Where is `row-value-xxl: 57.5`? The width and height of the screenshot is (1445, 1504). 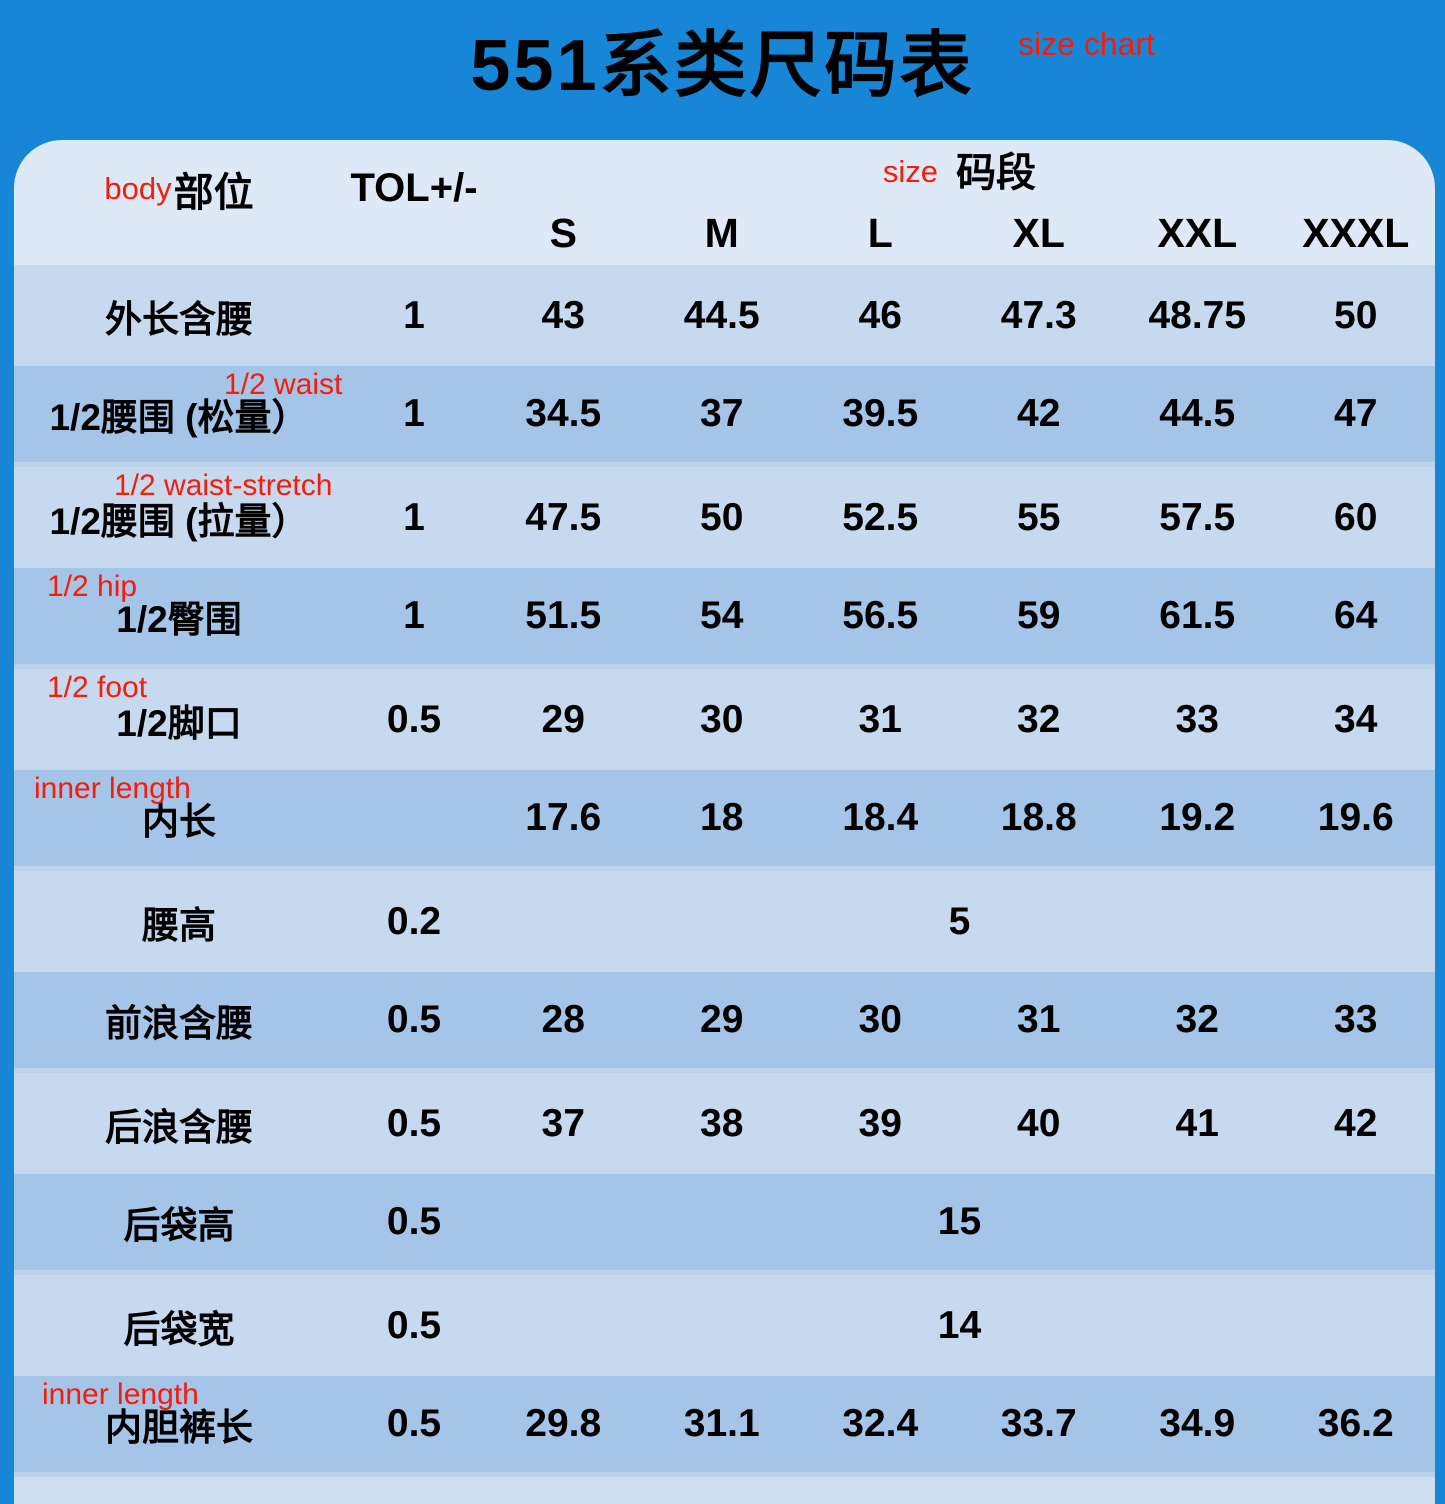 row-value-xxl: 57.5 is located at coordinates (1197, 517).